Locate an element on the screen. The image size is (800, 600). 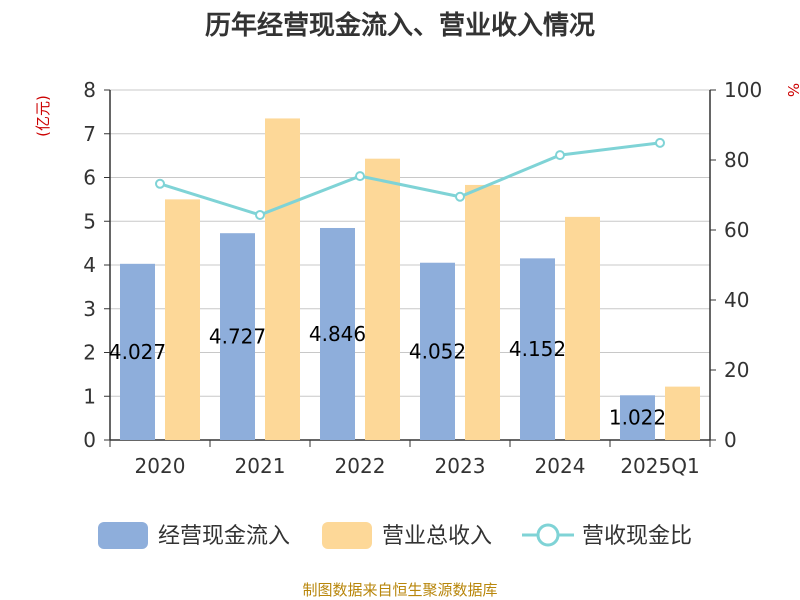
ratio-line is located at coordinates (410, 178).